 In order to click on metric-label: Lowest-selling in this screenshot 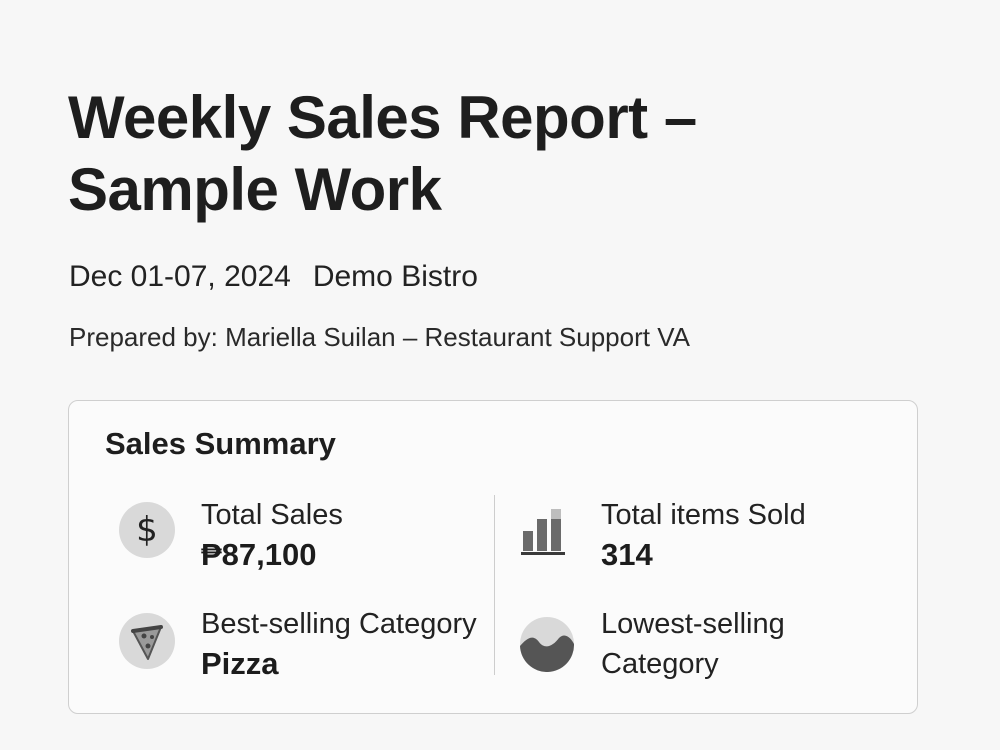, I will do `click(693, 624)`.